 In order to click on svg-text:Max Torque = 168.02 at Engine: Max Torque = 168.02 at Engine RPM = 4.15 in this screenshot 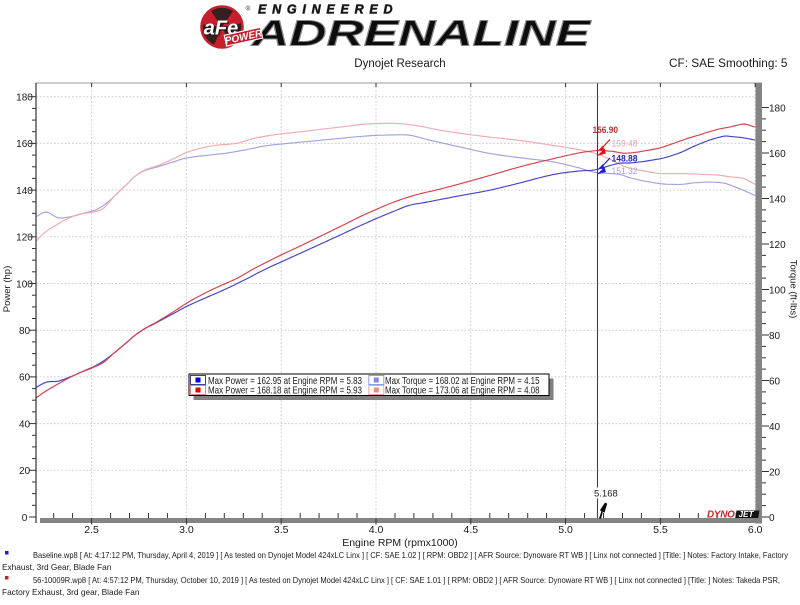, I will do `click(462, 381)`.